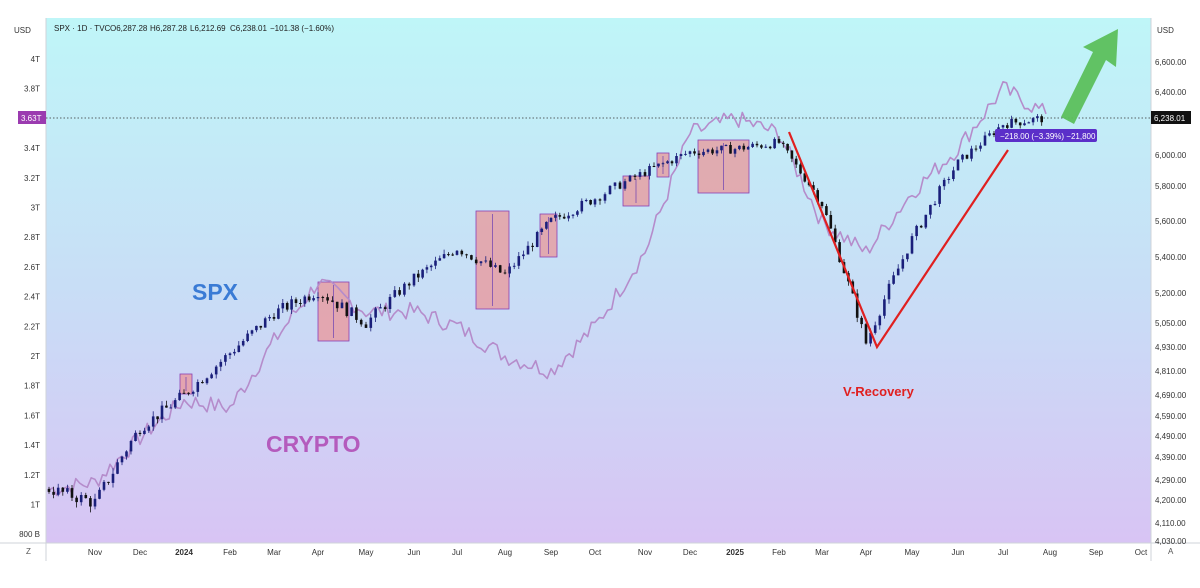 The width and height of the screenshot is (1200, 588). Describe the element at coordinates (1171, 117) in the screenshot. I see `right-current-tag: 6,238.01` at that location.